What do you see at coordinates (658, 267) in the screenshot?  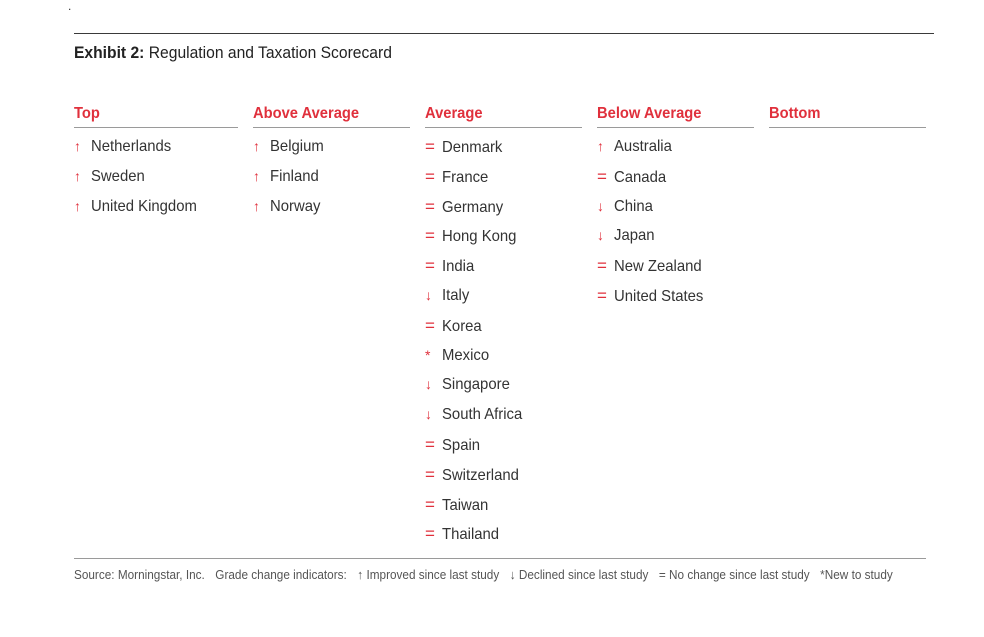 I see `country-name: New Zealand` at bounding box center [658, 267].